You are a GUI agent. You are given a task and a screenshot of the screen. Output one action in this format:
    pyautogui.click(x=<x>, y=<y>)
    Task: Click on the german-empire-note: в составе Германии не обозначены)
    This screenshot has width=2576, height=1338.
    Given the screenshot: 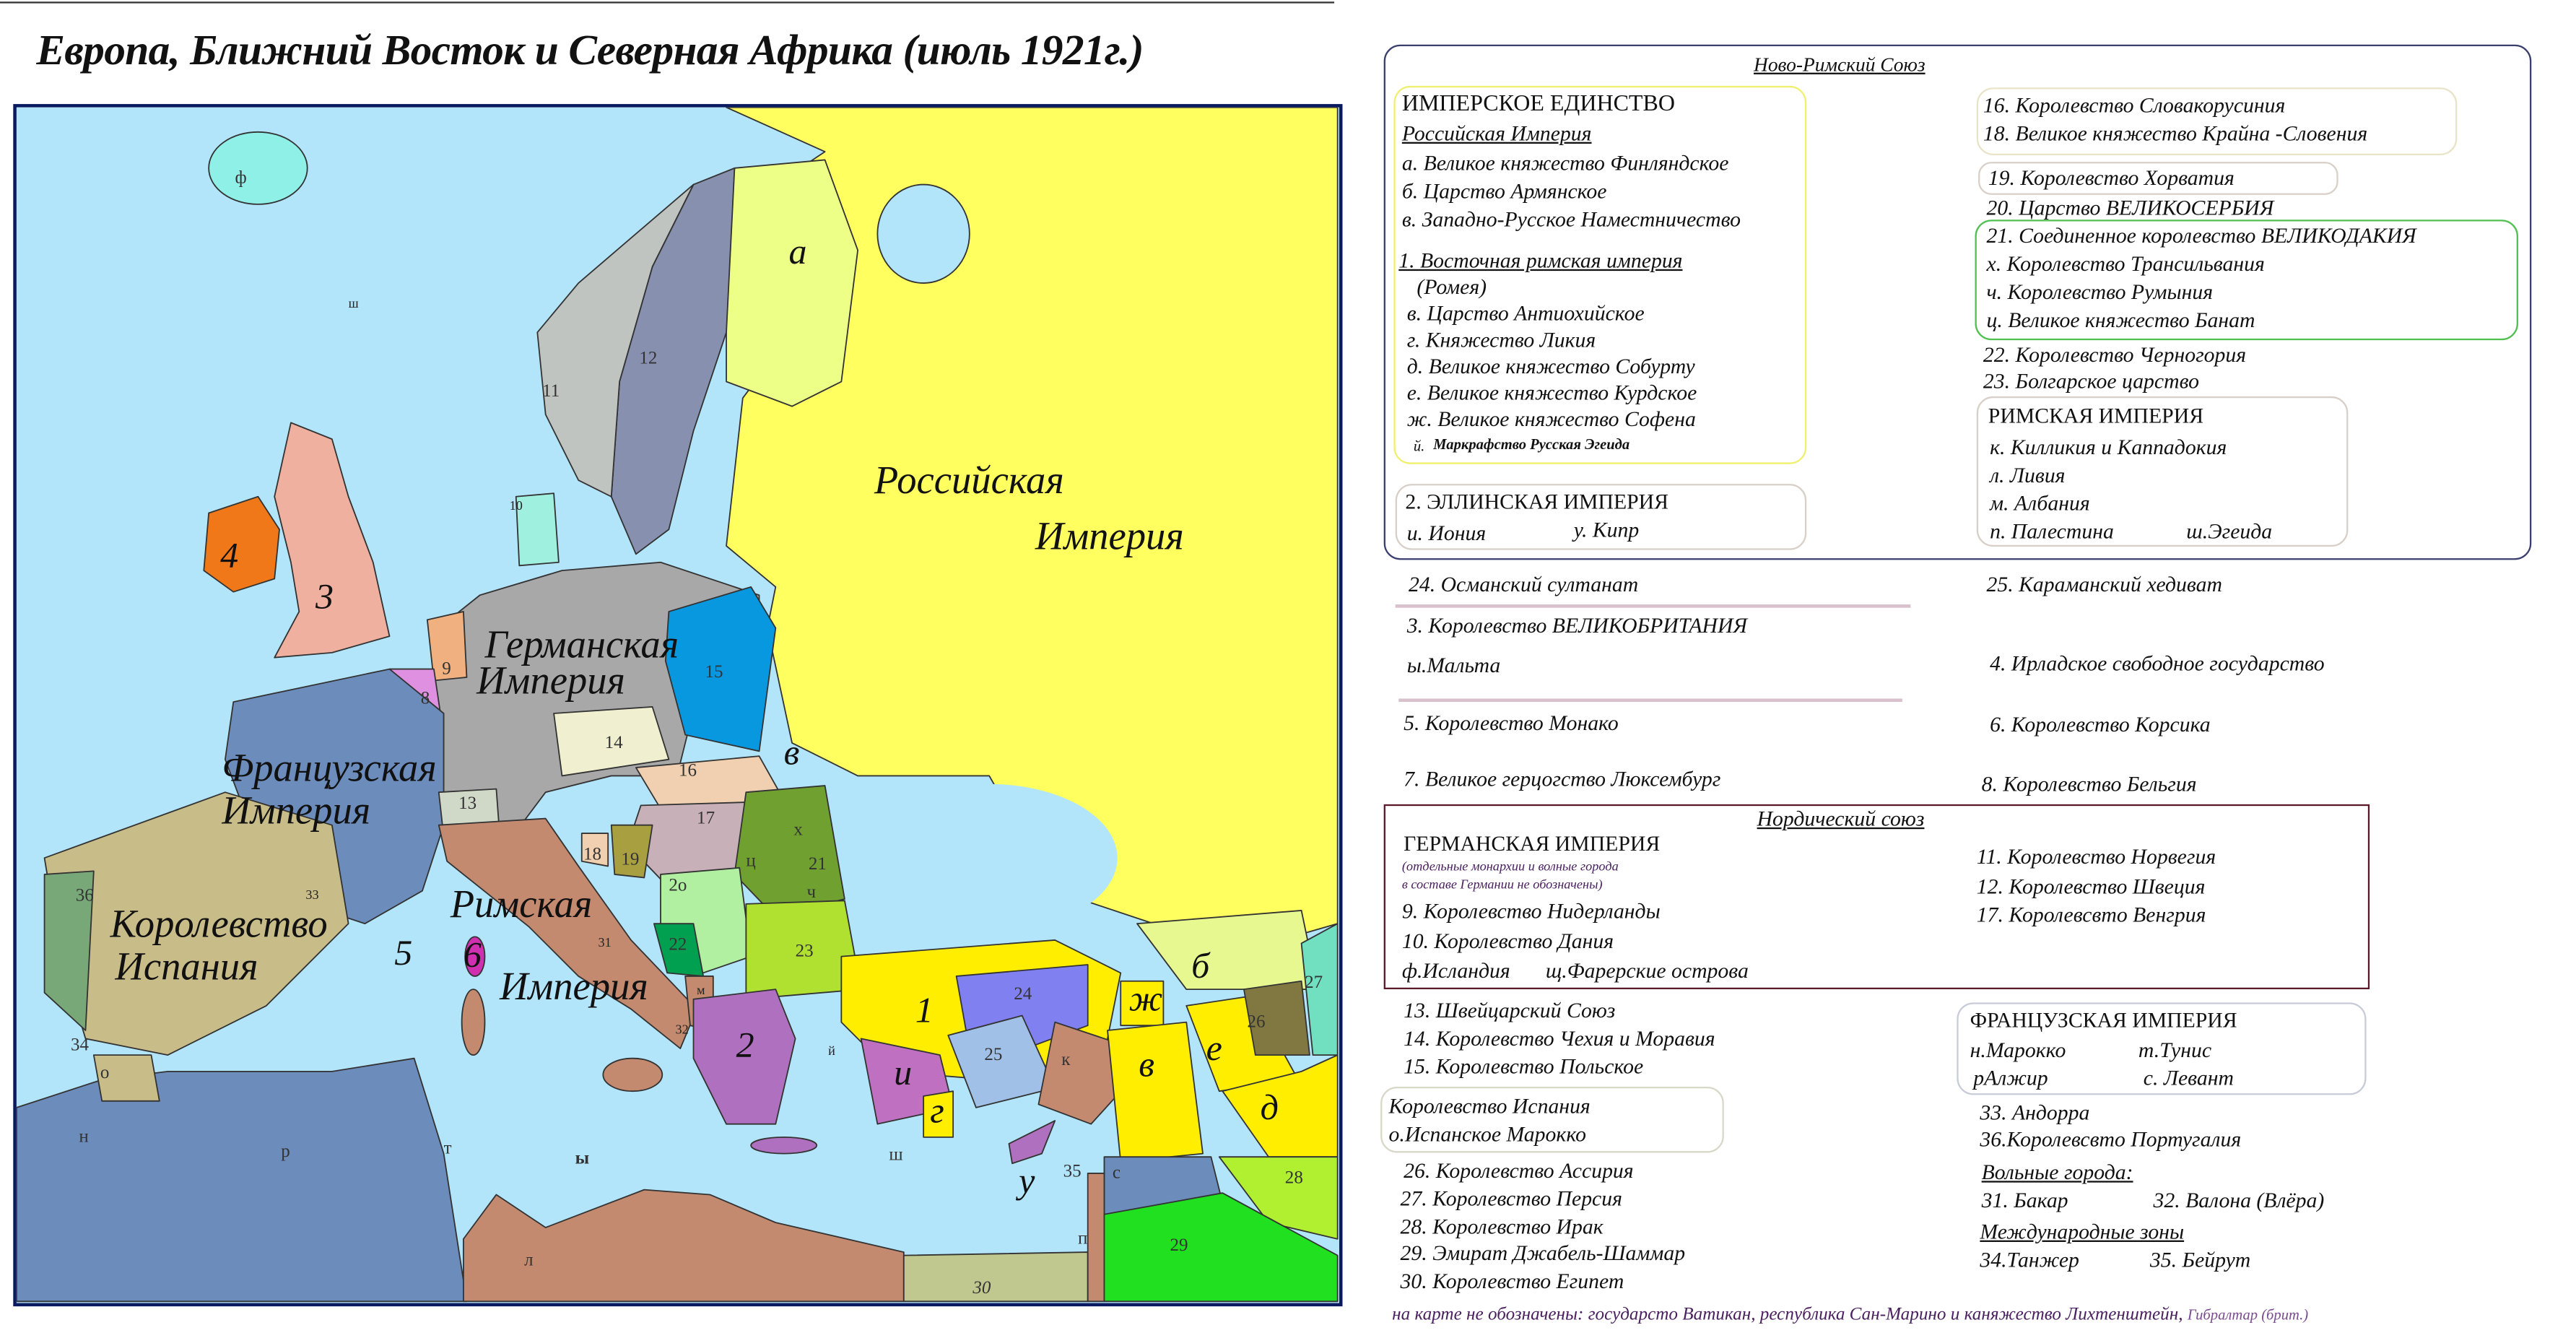 What is the action you would take?
    pyautogui.click(x=1502, y=884)
    